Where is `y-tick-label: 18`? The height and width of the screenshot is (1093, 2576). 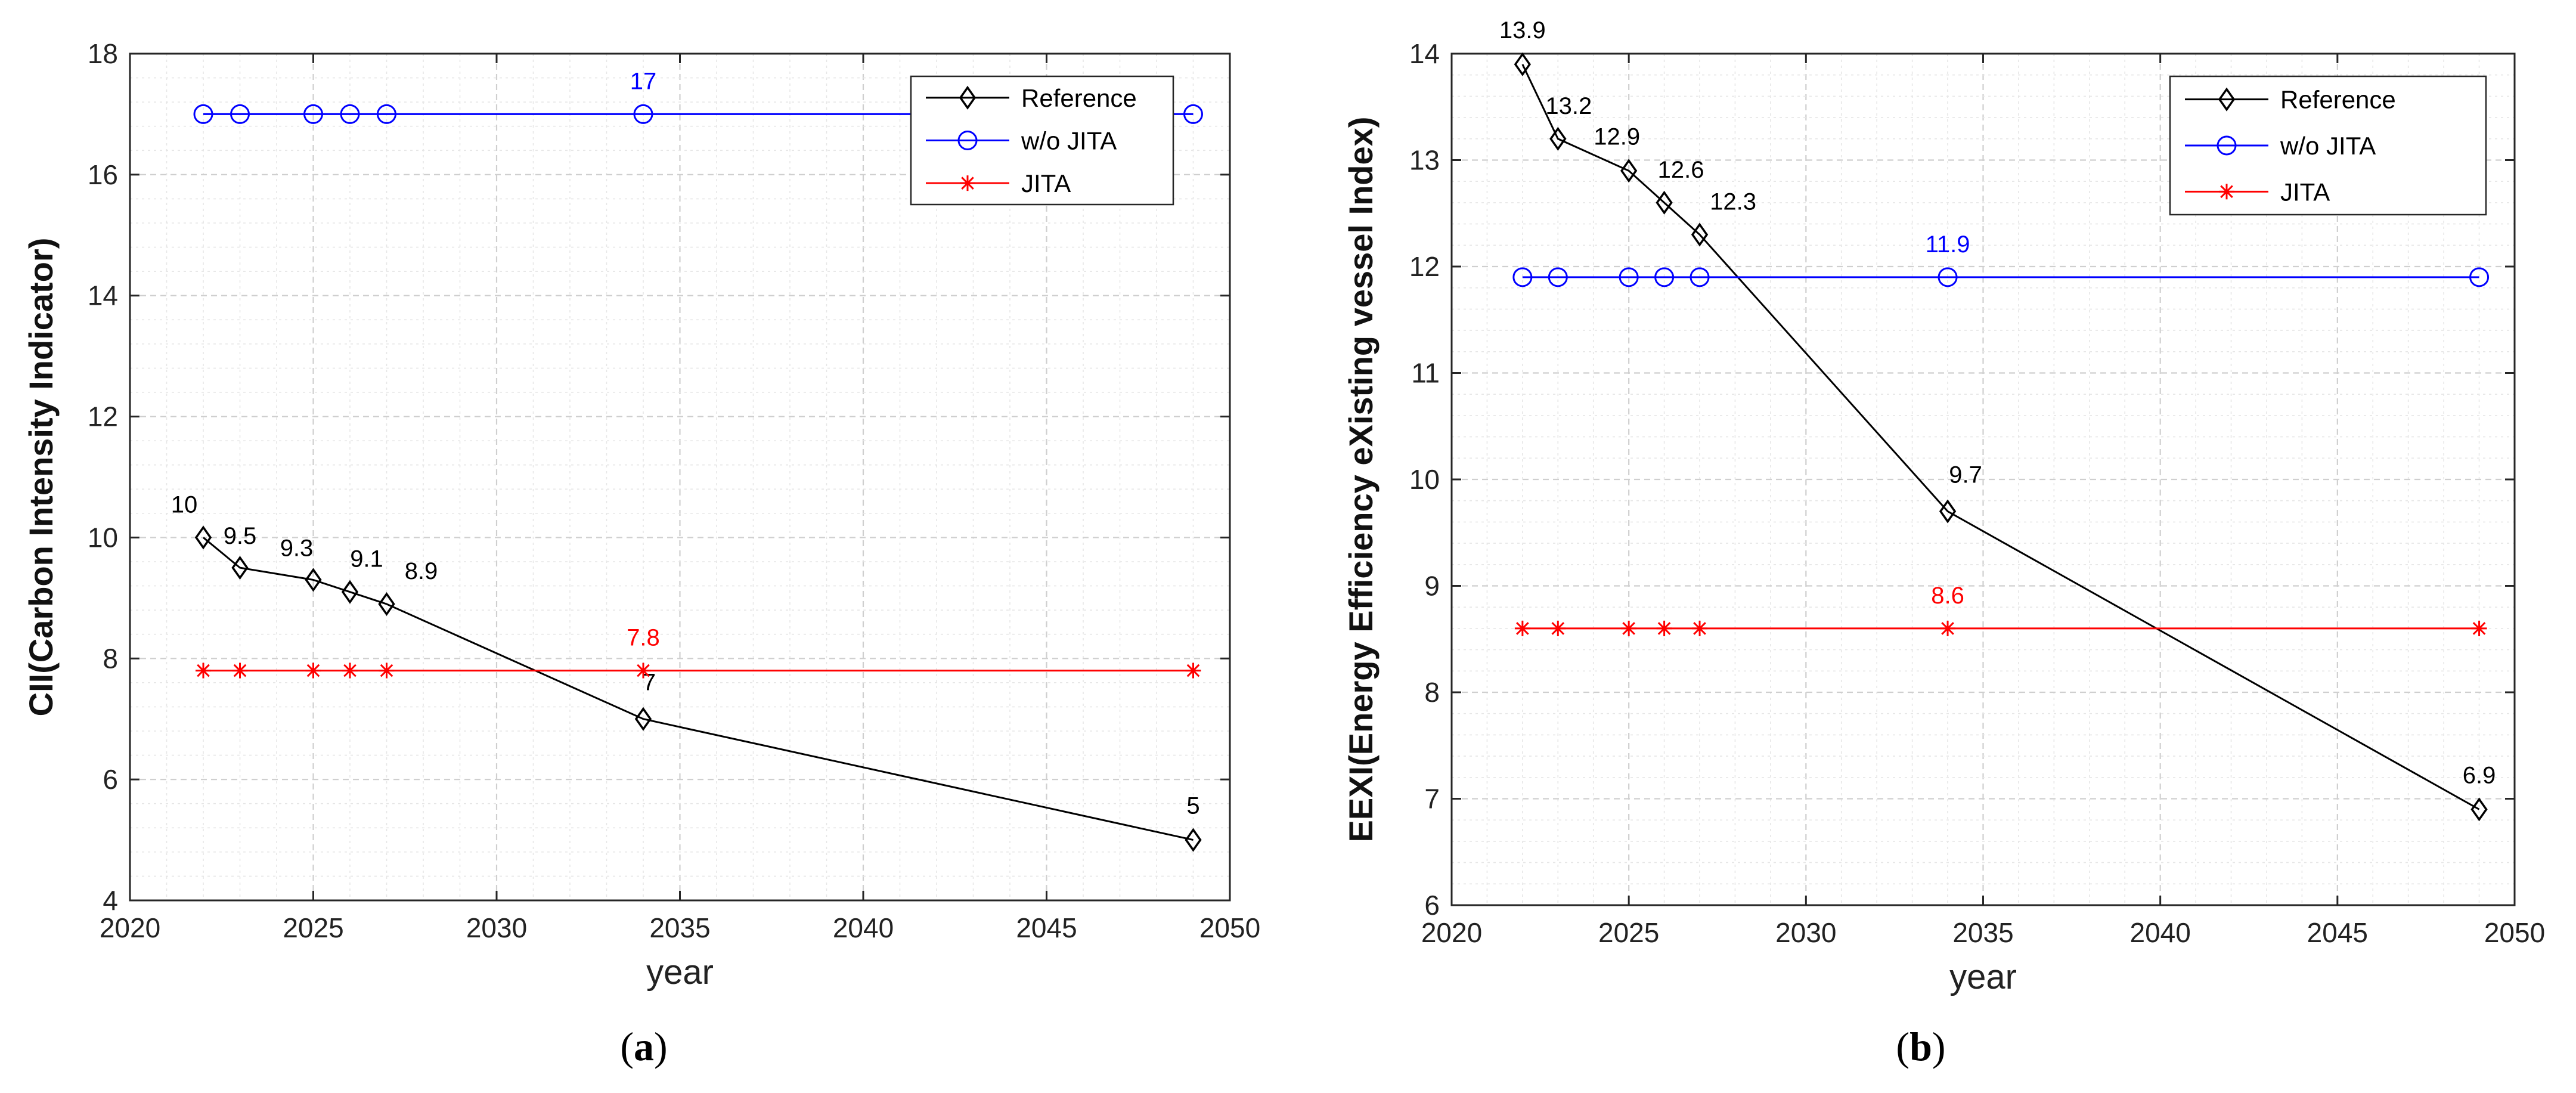 y-tick-label: 18 is located at coordinates (103, 53).